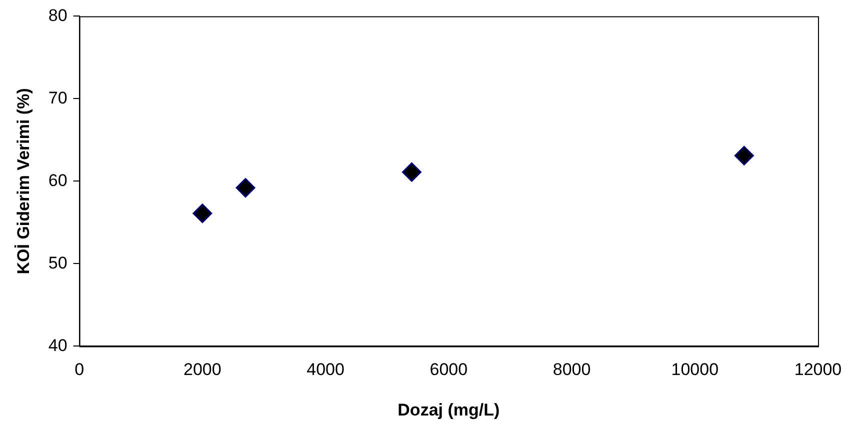 This screenshot has height=429, width=850. I want to click on y-tick-label: 50, so click(58, 262).